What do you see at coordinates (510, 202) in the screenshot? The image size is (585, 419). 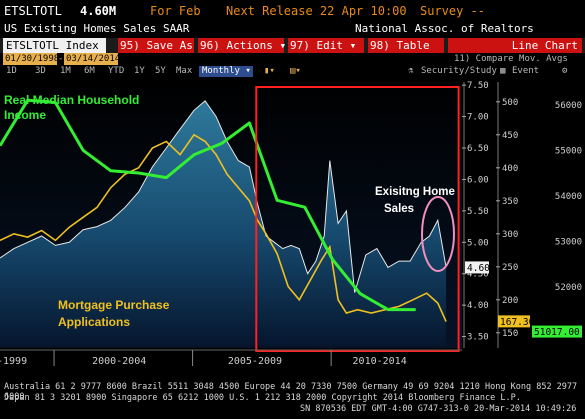 I see `mortgage-tick-label: 350` at bounding box center [510, 202].